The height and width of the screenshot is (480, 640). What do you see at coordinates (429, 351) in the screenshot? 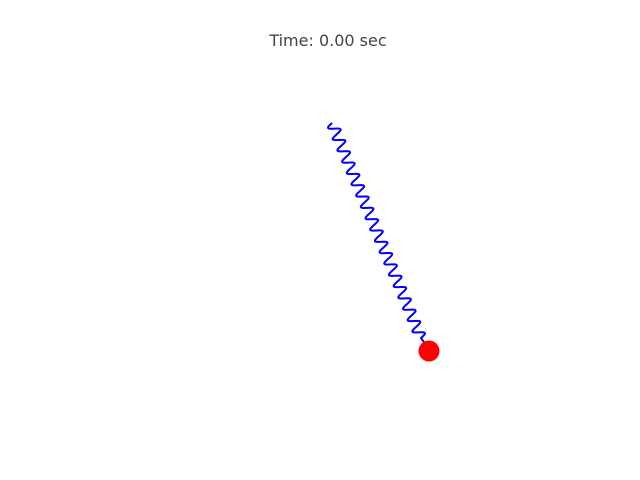
I see `pendulum-mass` at bounding box center [429, 351].